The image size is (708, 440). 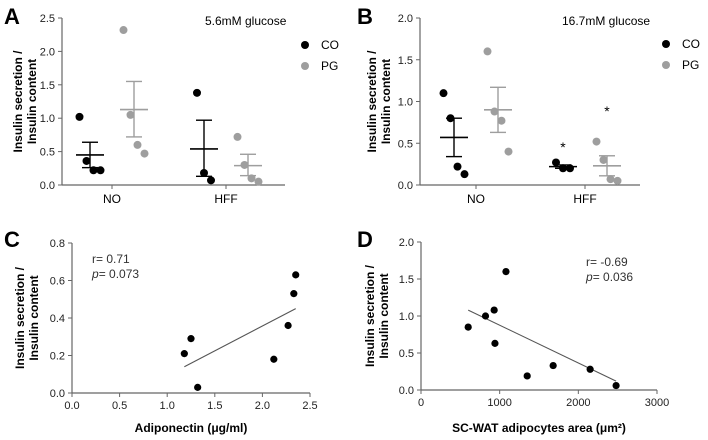 What do you see at coordinates (666, 44) in the screenshot?
I see `panel-b-legend-marker-co` at bounding box center [666, 44].